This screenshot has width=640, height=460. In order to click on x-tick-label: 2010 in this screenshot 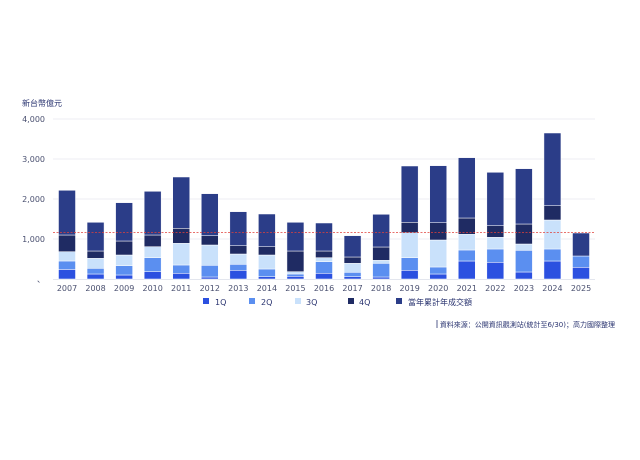, I will do `click(152, 288)`.